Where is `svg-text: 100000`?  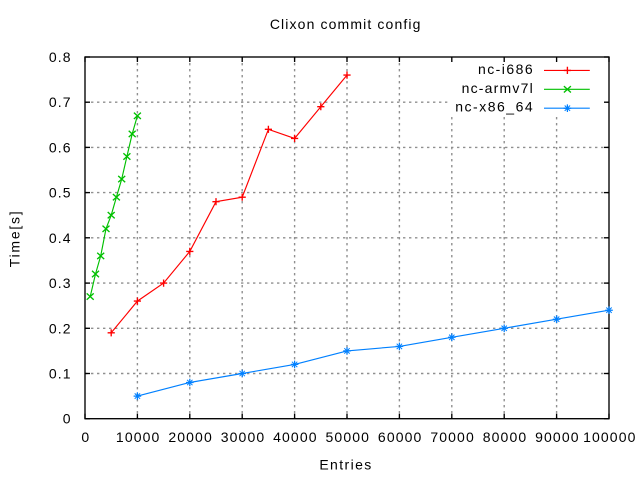 svg-text: 100000 is located at coordinates (609, 437).